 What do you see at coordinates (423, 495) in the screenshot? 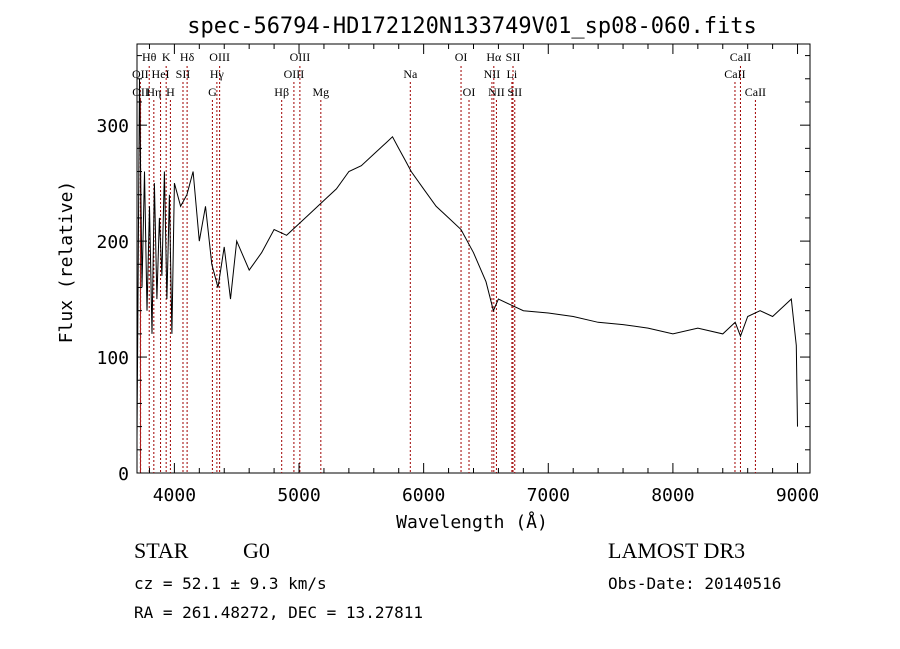
I see `x-tick-label: 6000` at bounding box center [423, 495].